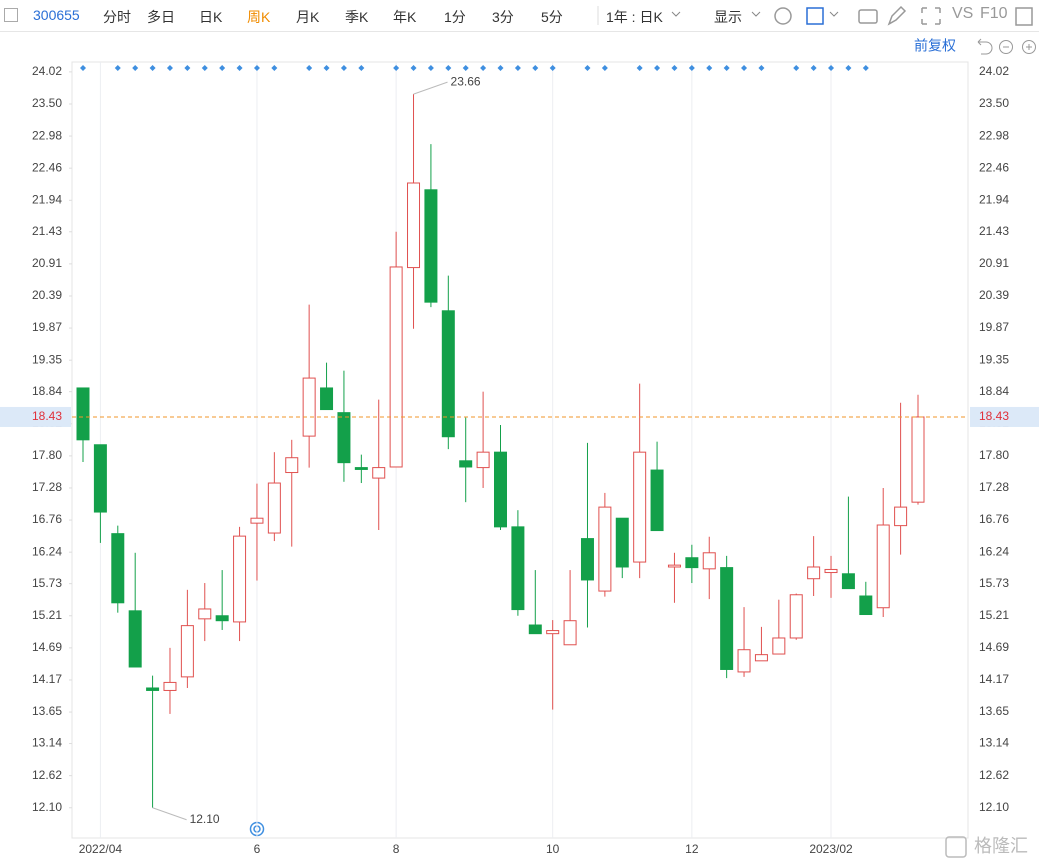 The width and height of the screenshot is (1039, 863). What do you see at coordinates (1029, 47) in the screenshot?
I see `zoom-in` at bounding box center [1029, 47].